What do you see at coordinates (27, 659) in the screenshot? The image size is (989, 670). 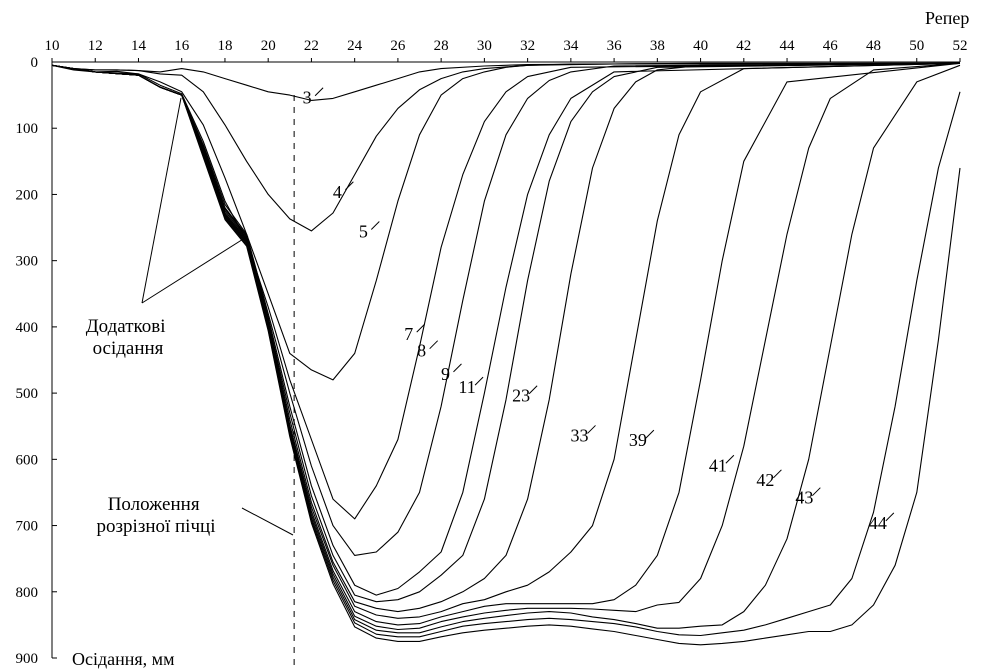 I see `y-tick-label: 900` at bounding box center [27, 659].